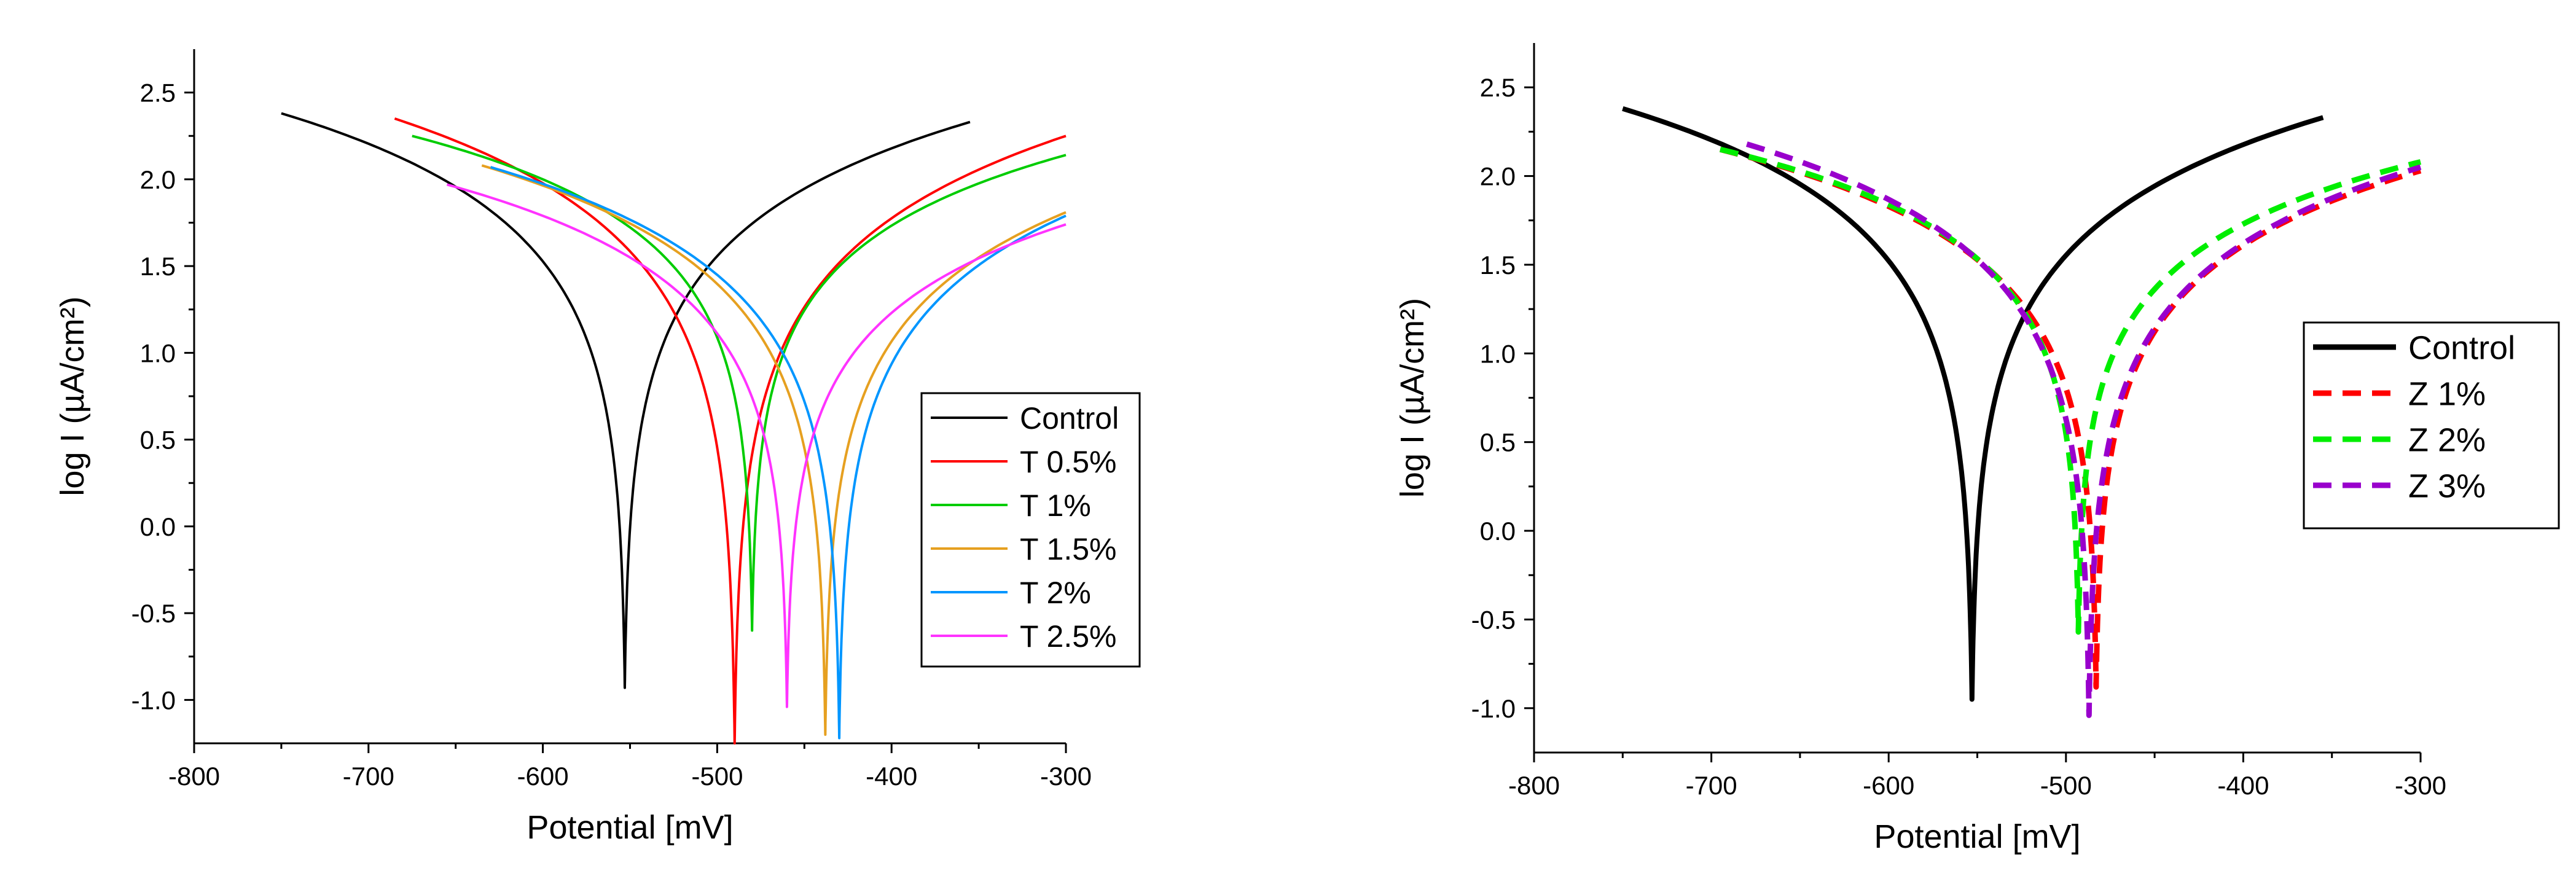 Image resolution: width=2576 pixels, height=876 pixels. Describe the element at coordinates (1068, 636) in the screenshot. I see `legend-label: T 2.5%` at that location.